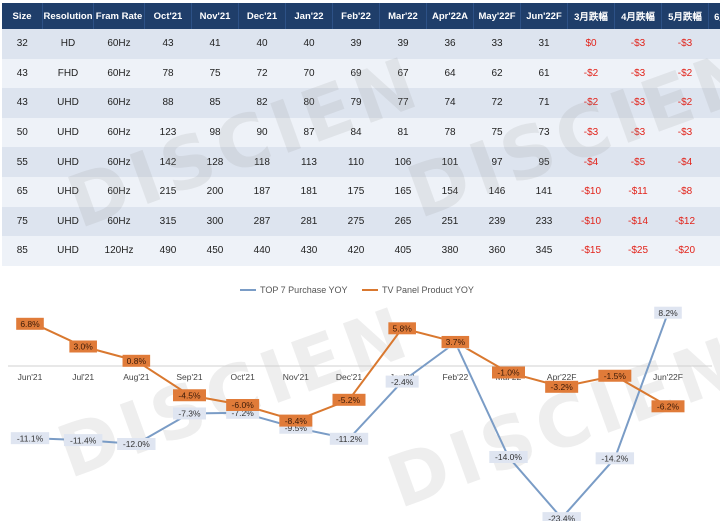  Describe the element at coordinates (544, 162) in the screenshot. I see `table-cell: 95` at that location.